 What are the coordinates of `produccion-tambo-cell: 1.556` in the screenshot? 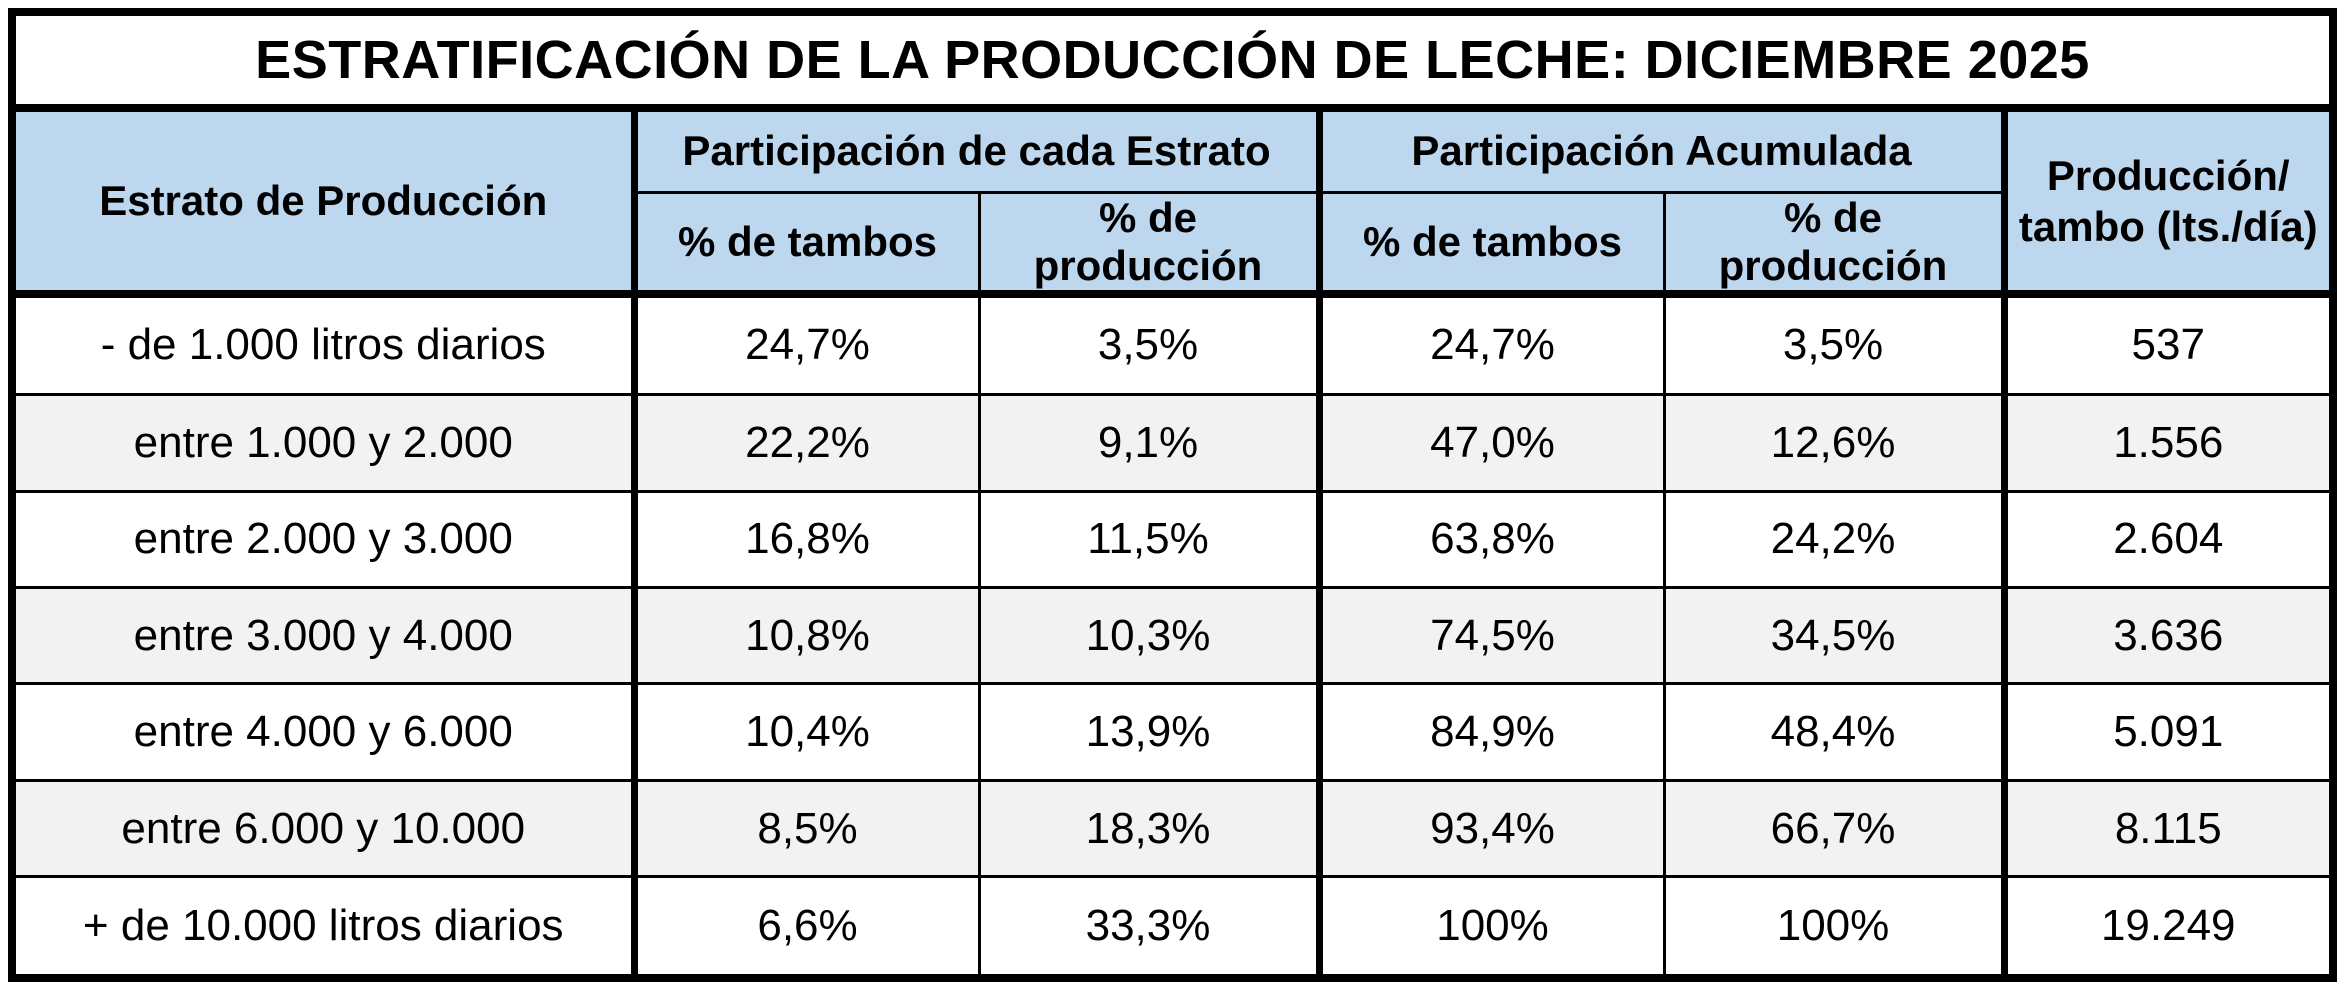 It's located at (2167, 443).